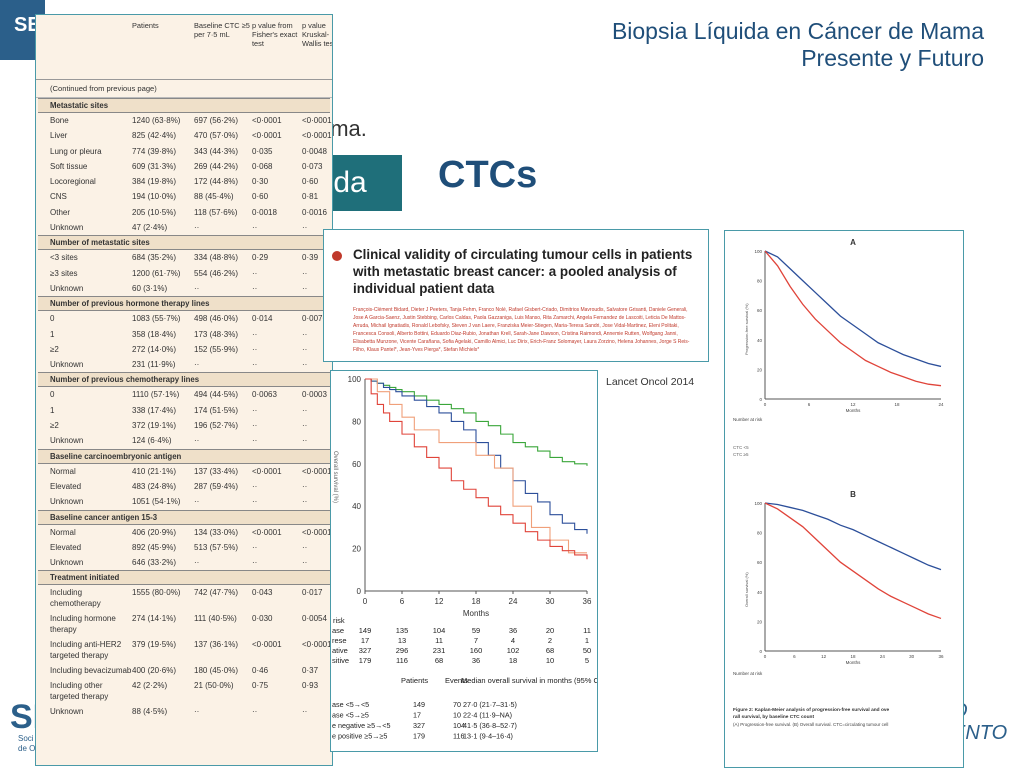 The width and height of the screenshot is (1024, 772). Describe the element at coordinates (184, 456) in the screenshot. I see `table-section-heading: Baseline carcinoembryonic antigen` at that location.